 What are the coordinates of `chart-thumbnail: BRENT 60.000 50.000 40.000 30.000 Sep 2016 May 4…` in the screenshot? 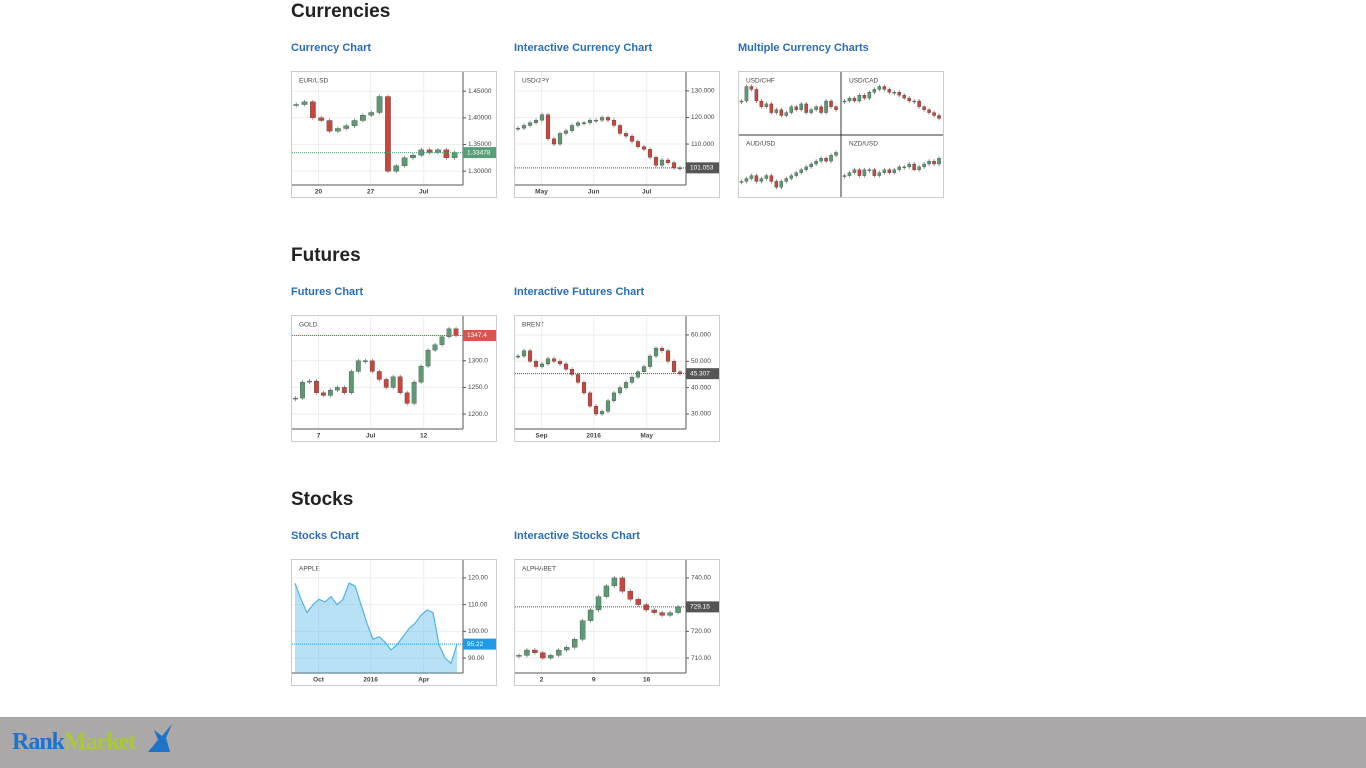 It's located at (617, 378).